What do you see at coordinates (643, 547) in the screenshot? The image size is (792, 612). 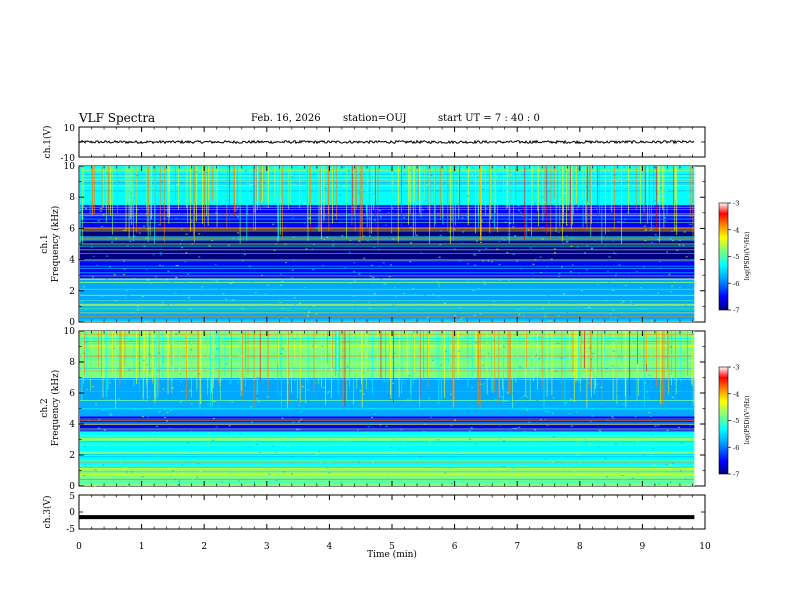 I see `time-tick-label: 9` at bounding box center [643, 547].